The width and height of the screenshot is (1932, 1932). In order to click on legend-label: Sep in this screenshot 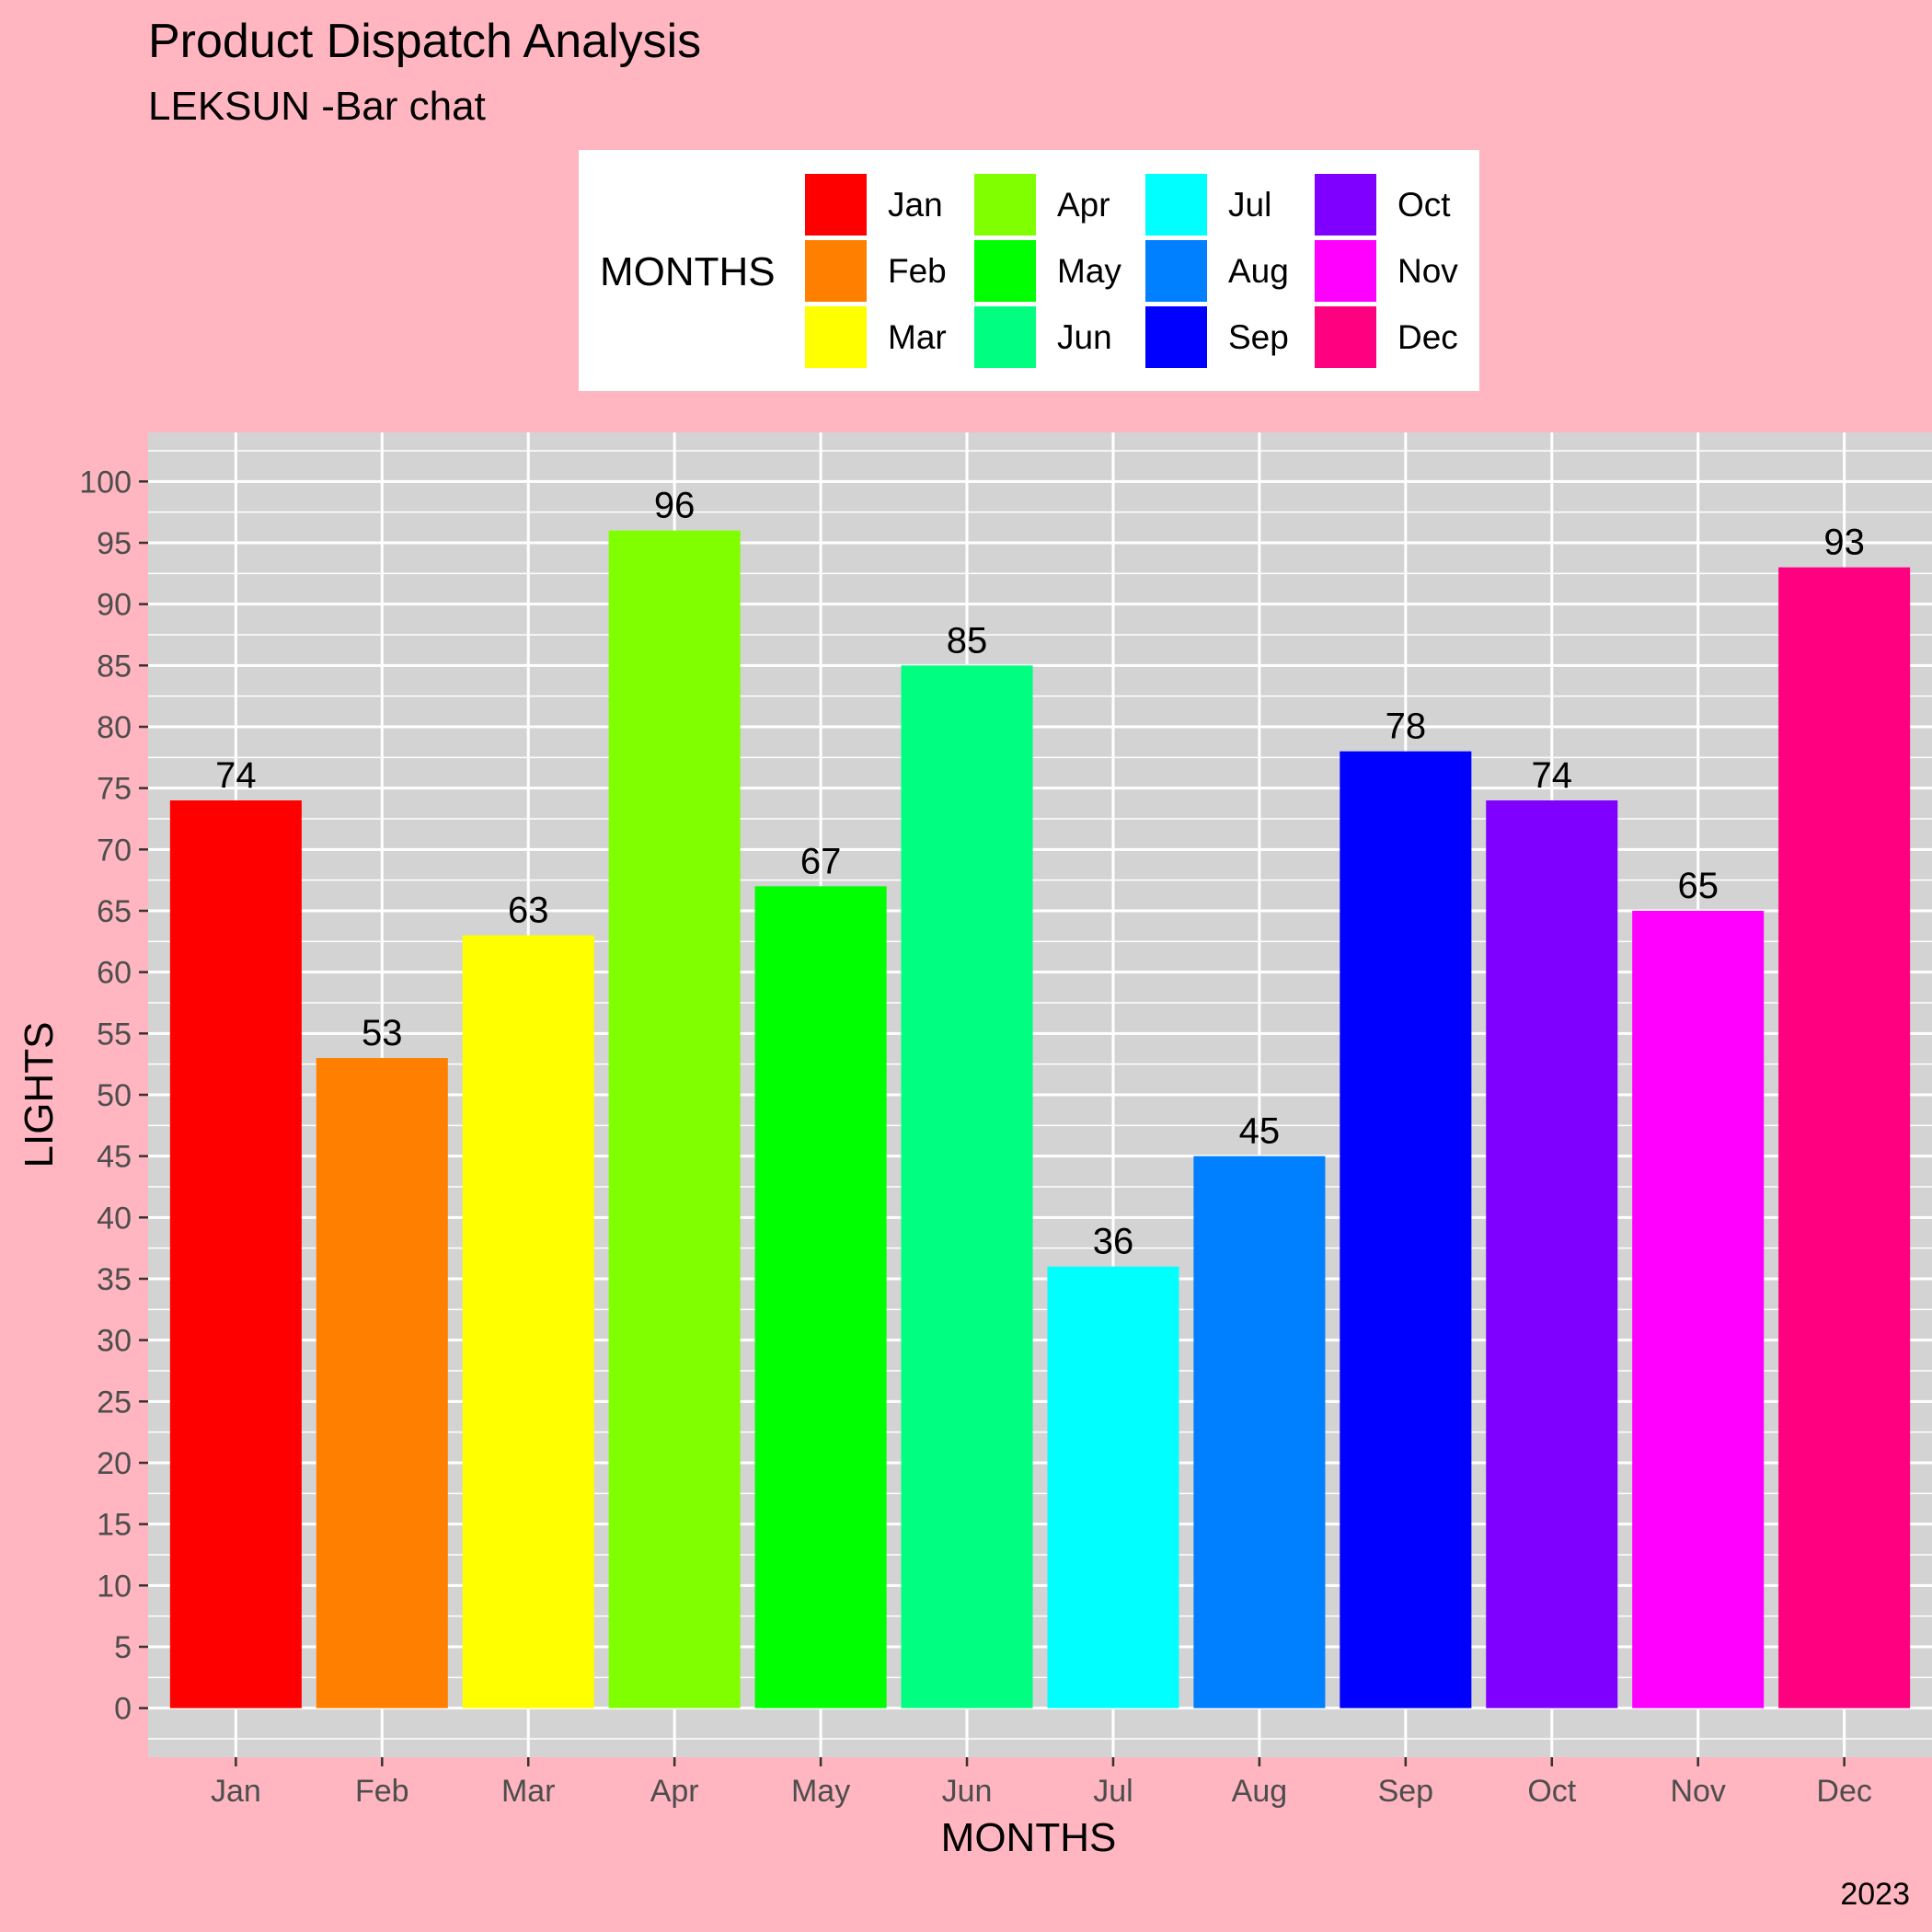, I will do `click(1258, 337)`.